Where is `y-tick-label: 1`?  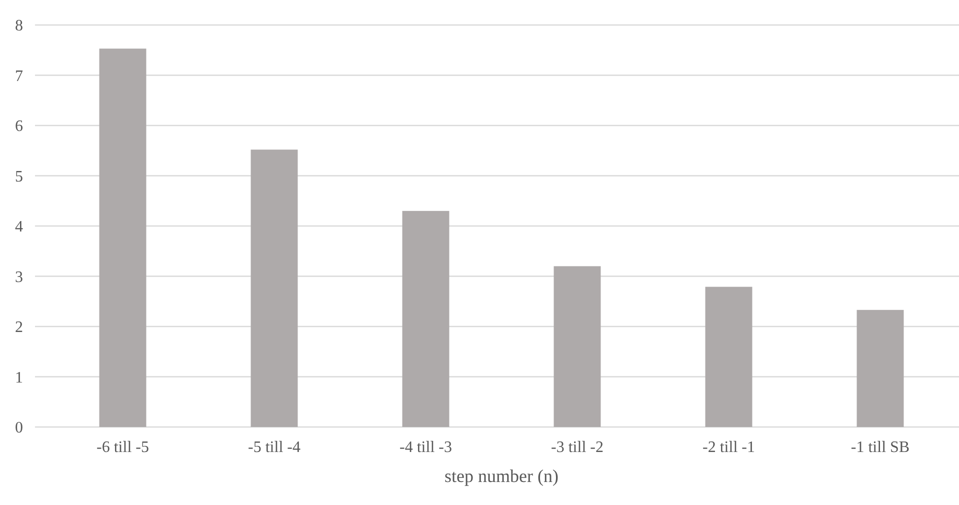 y-tick-label: 1 is located at coordinates (19, 377).